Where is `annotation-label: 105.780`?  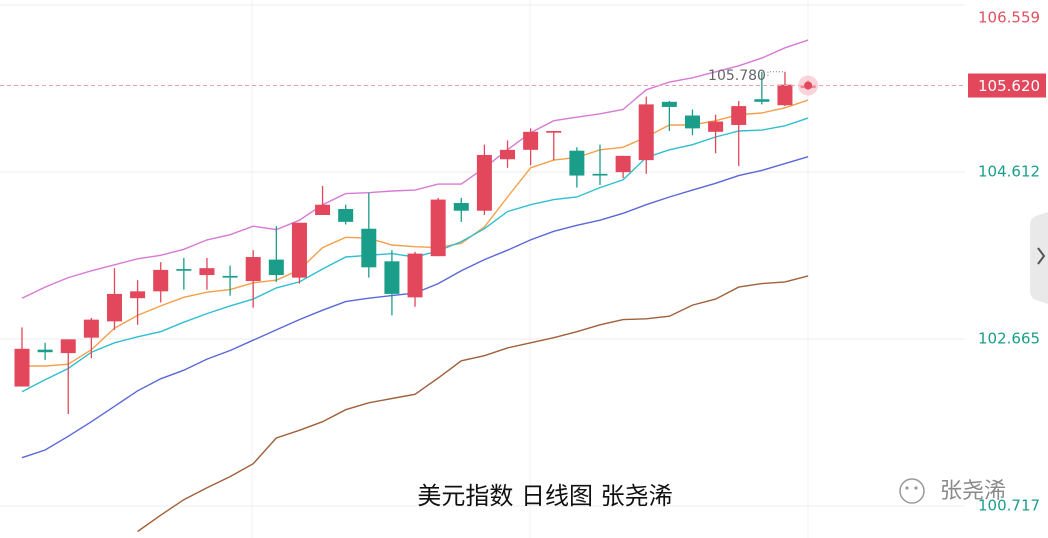 annotation-label: 105.780 is located at coordinates (737, 76).